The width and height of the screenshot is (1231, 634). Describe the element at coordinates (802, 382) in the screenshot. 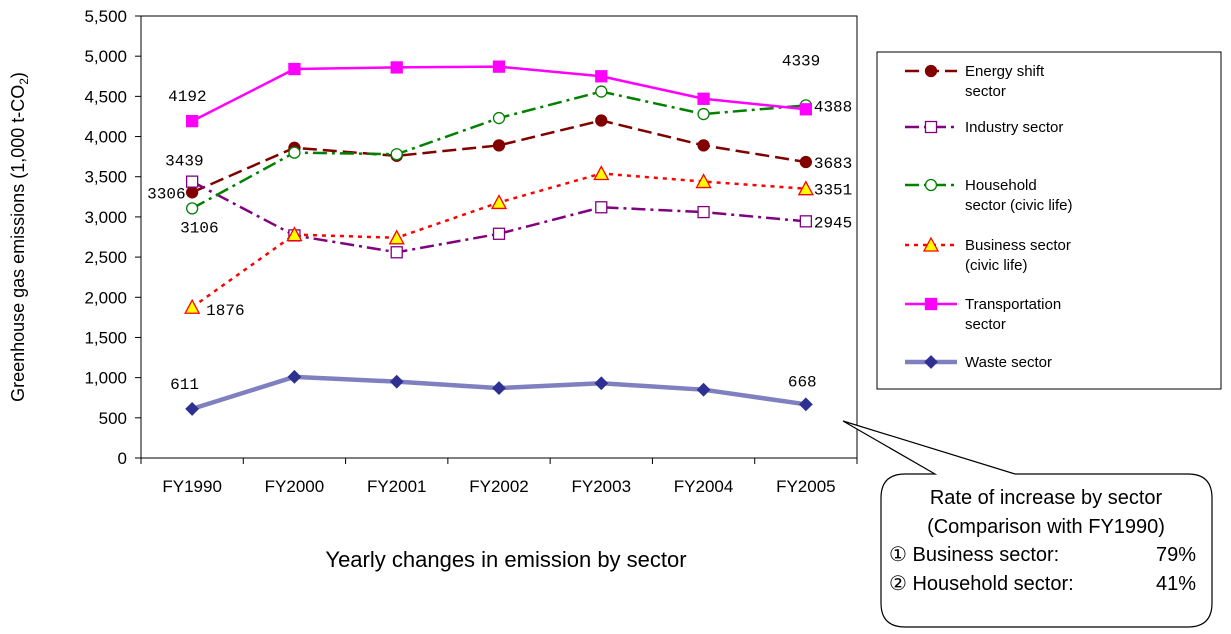

I see `data-label: 668` at that location.